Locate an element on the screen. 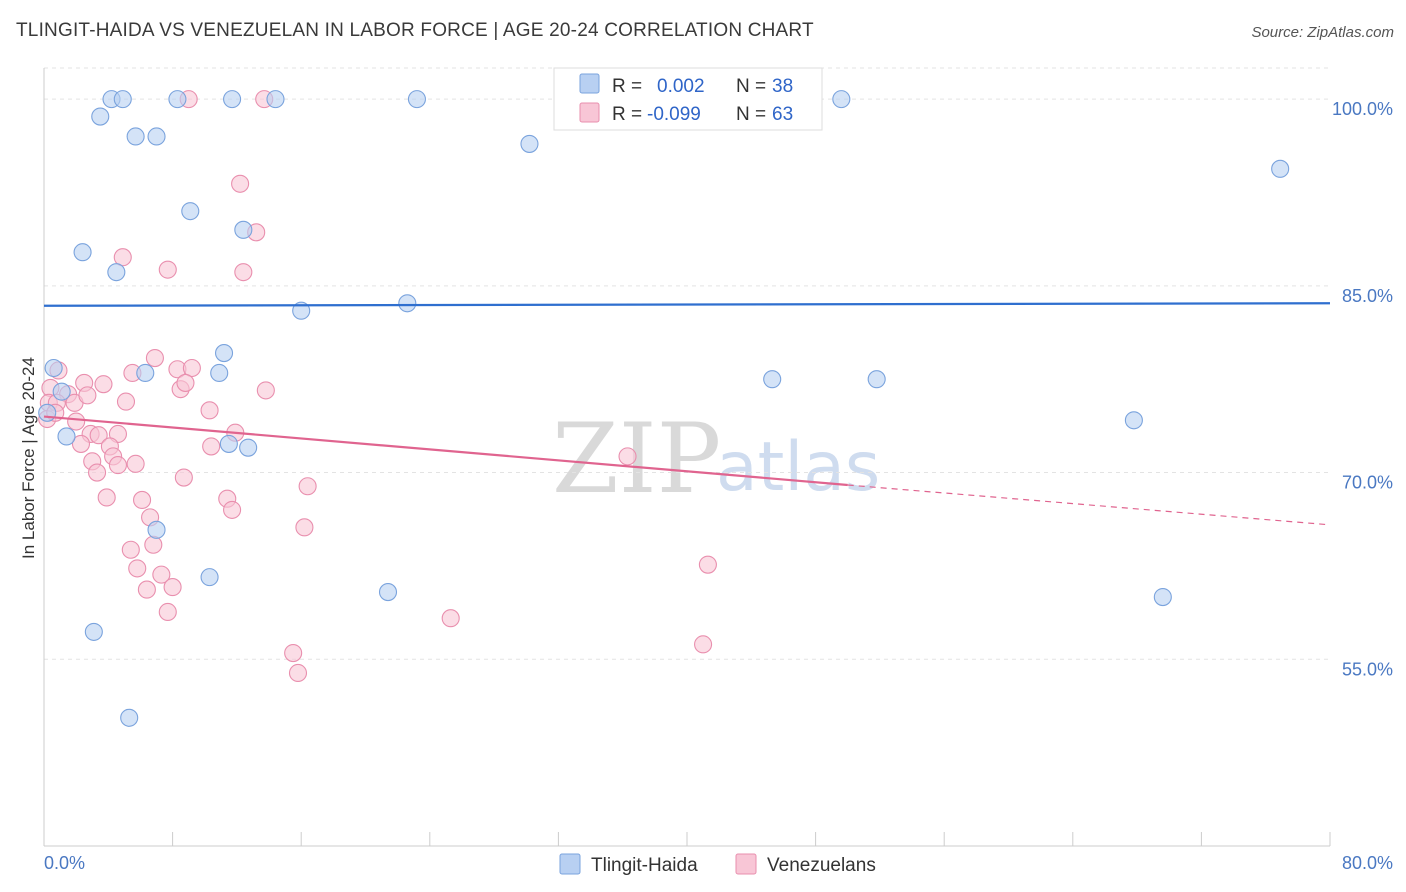 The width and height of the screenshot is (1406, 892). x-axis-ticks is located at coordinates (687, 839).